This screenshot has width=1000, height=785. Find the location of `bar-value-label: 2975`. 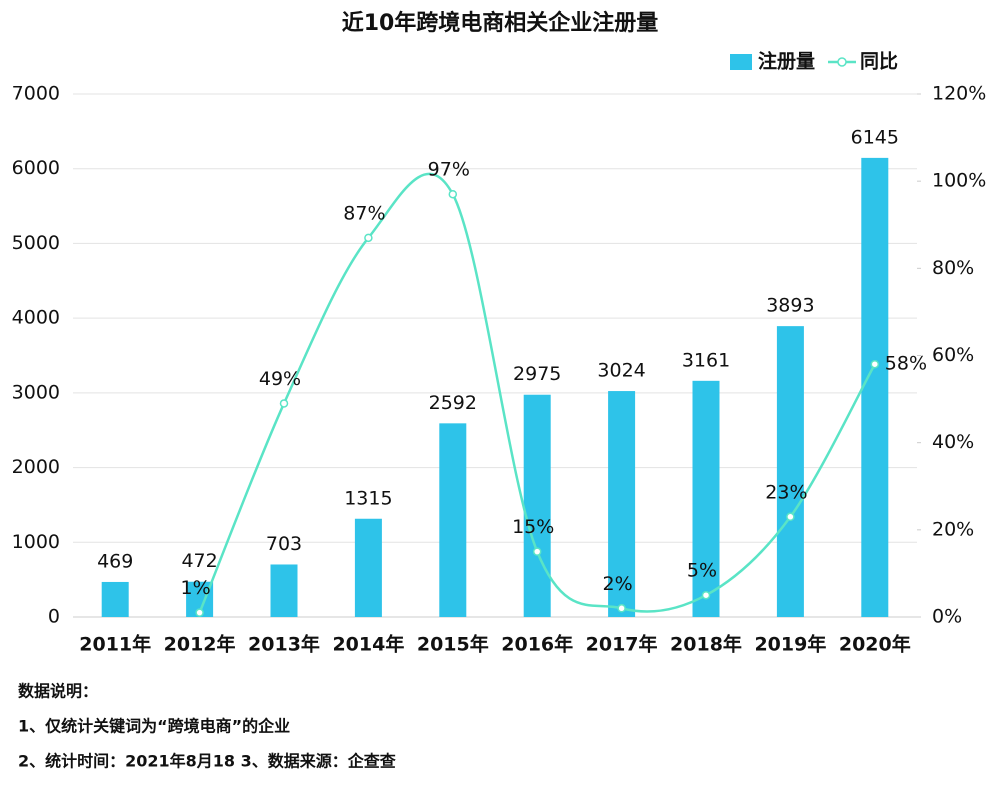

bar-value-label: 2975 is located at coordinates (537, 374).